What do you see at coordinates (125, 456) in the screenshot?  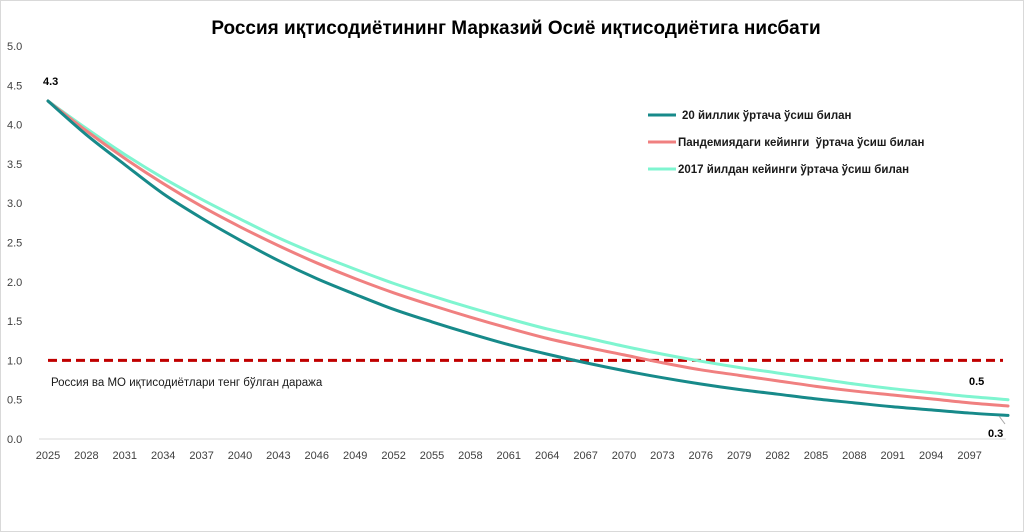 I see `x-tick-label: 2031` at bounding box center [125, 456].